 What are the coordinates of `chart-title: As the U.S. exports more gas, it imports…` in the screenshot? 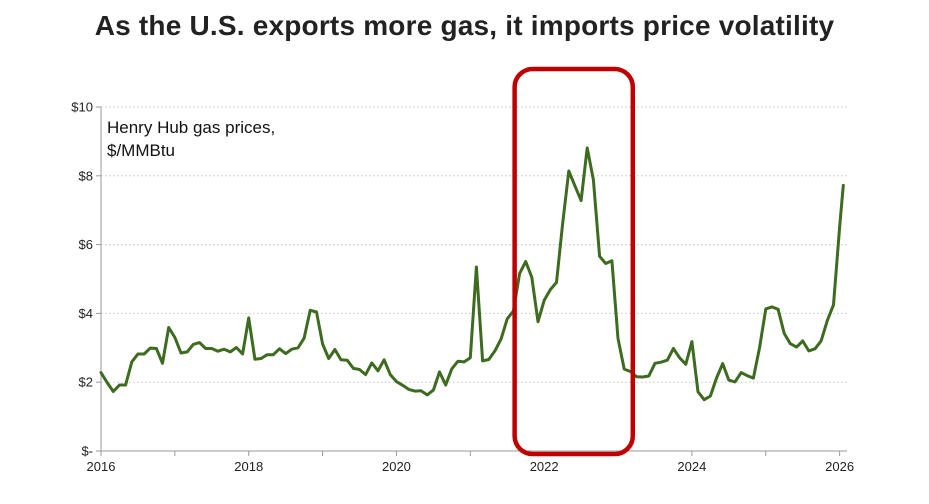 It's located at (464, 25).